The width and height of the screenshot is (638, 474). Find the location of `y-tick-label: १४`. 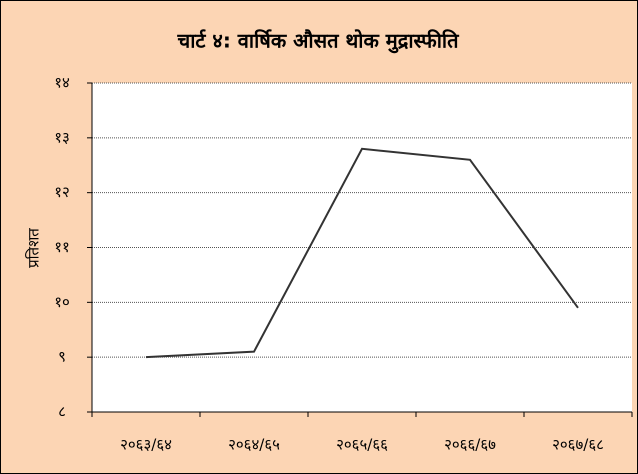

y-tick-label: १४ is located at coordinates (62, 83).